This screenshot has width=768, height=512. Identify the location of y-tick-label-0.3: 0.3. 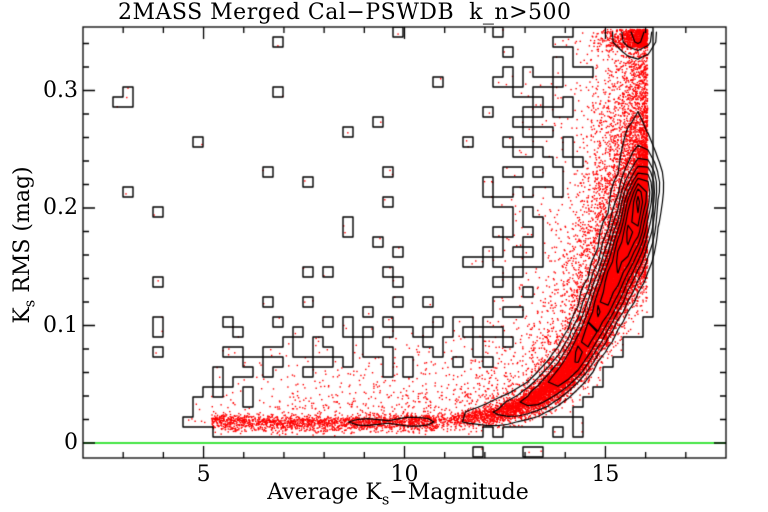
(60, 90).